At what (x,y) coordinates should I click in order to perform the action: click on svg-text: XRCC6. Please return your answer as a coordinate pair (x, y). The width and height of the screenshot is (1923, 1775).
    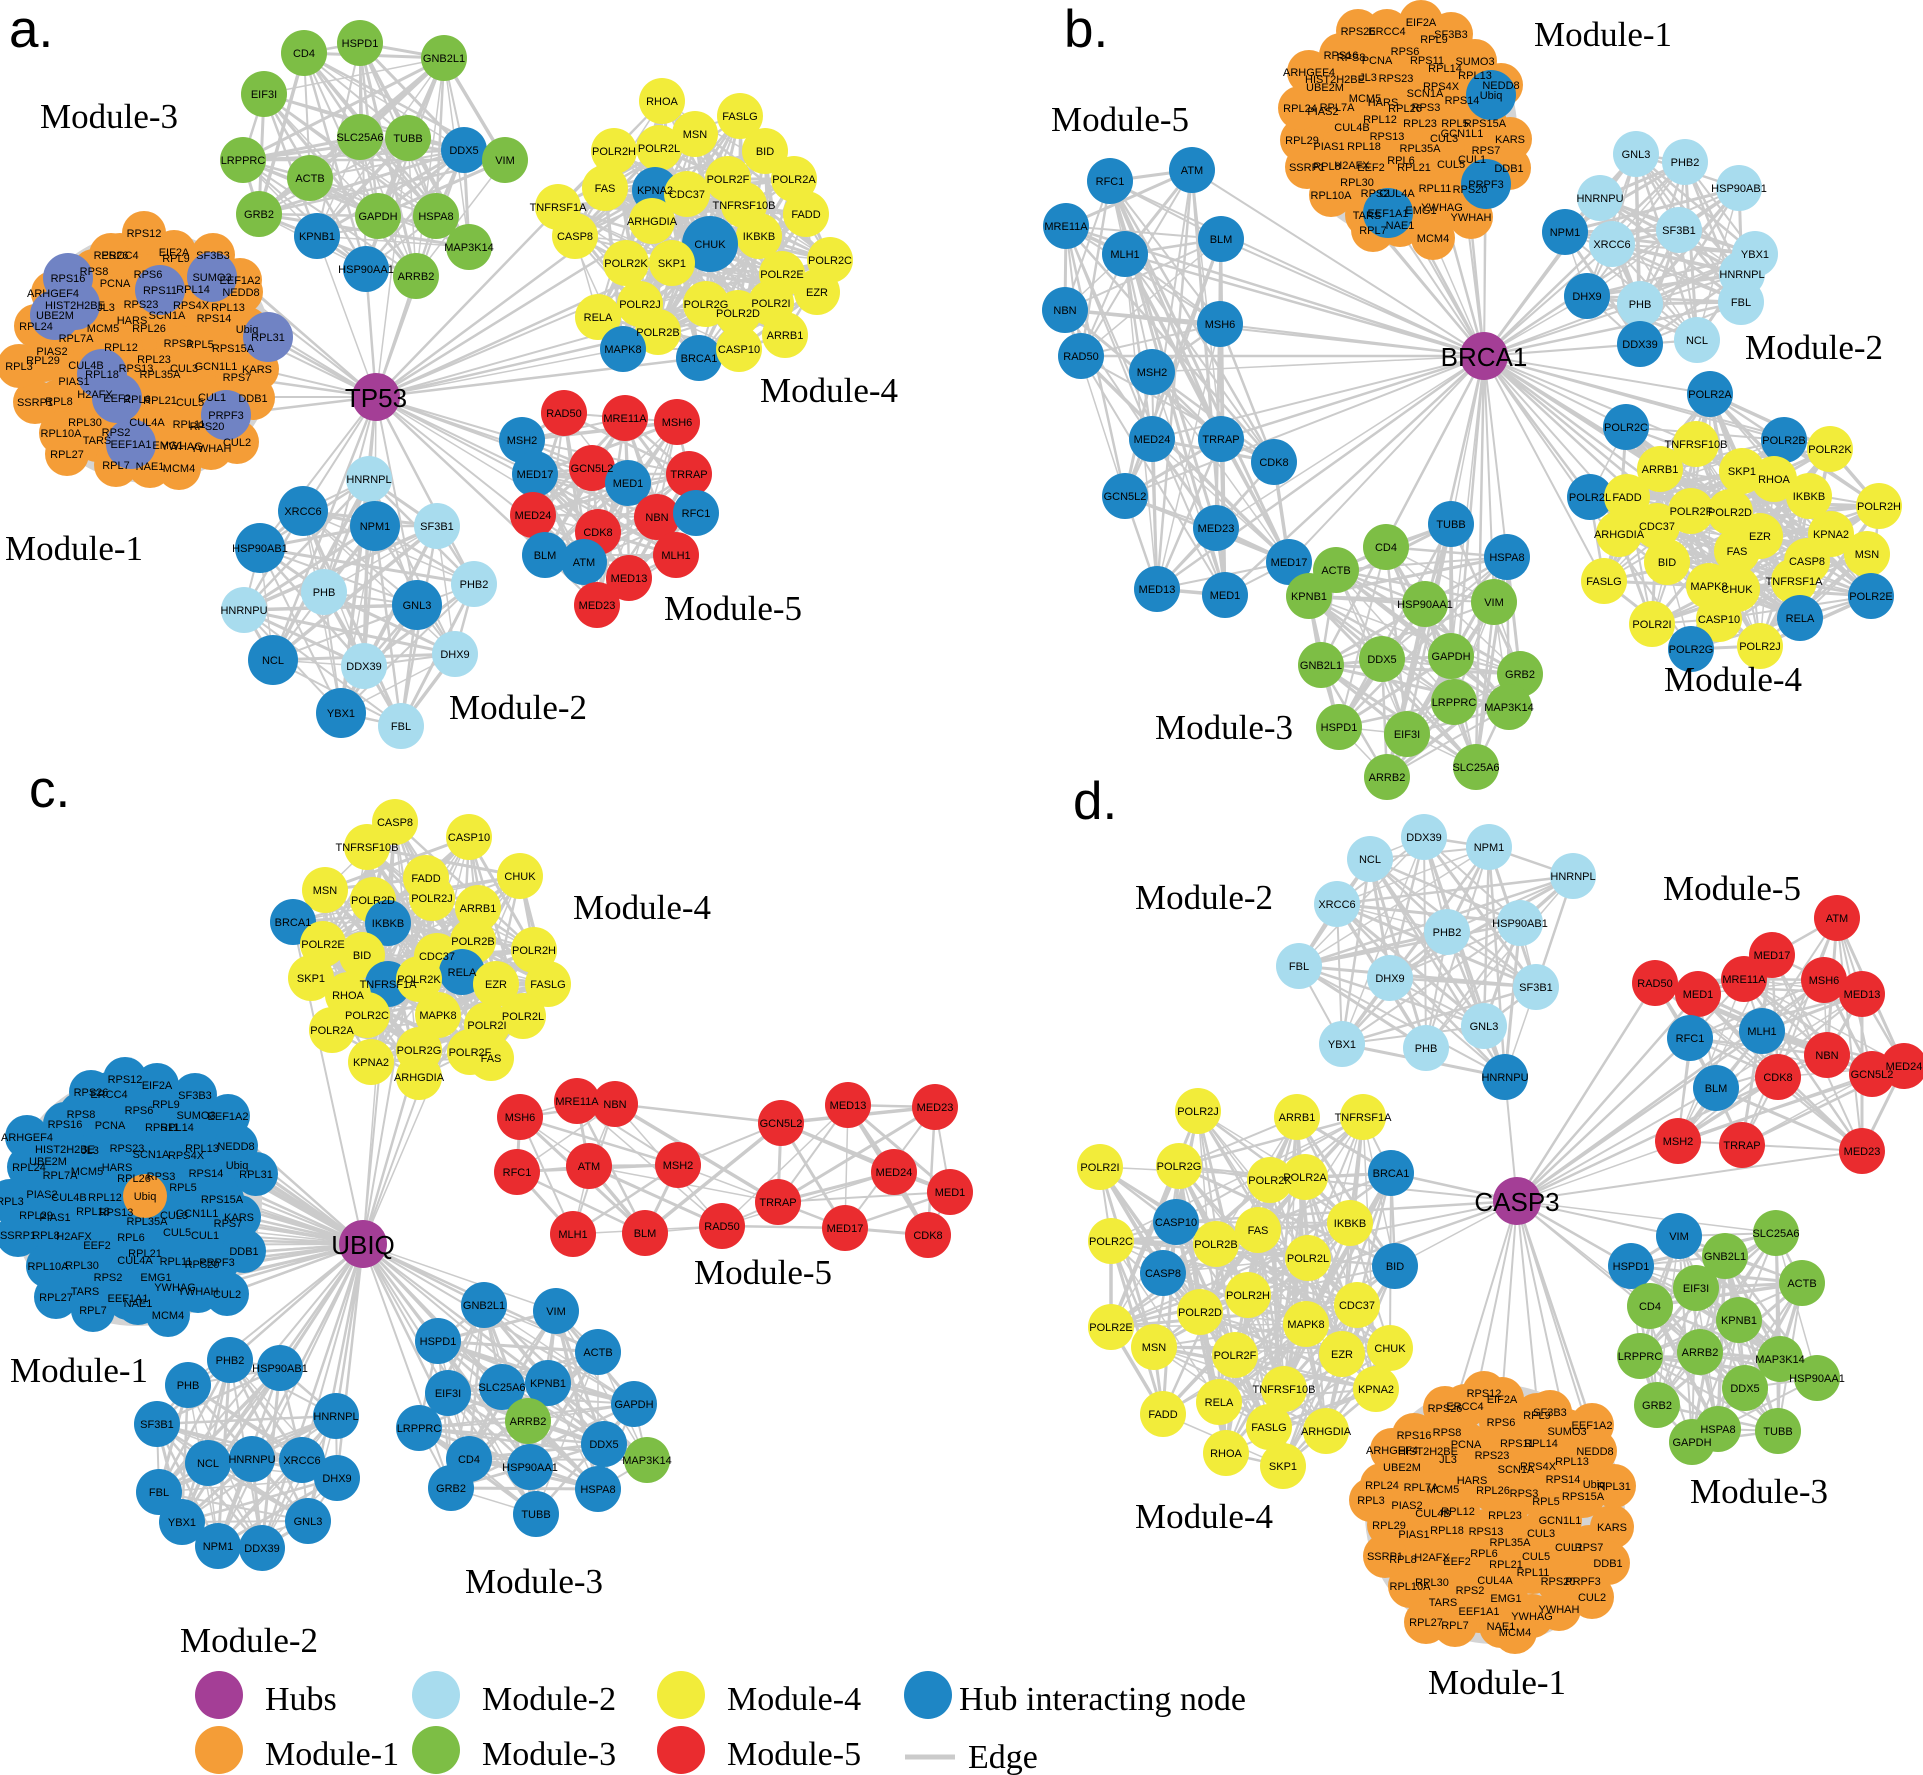
    Looking at the image, I should click on (301, 1461).